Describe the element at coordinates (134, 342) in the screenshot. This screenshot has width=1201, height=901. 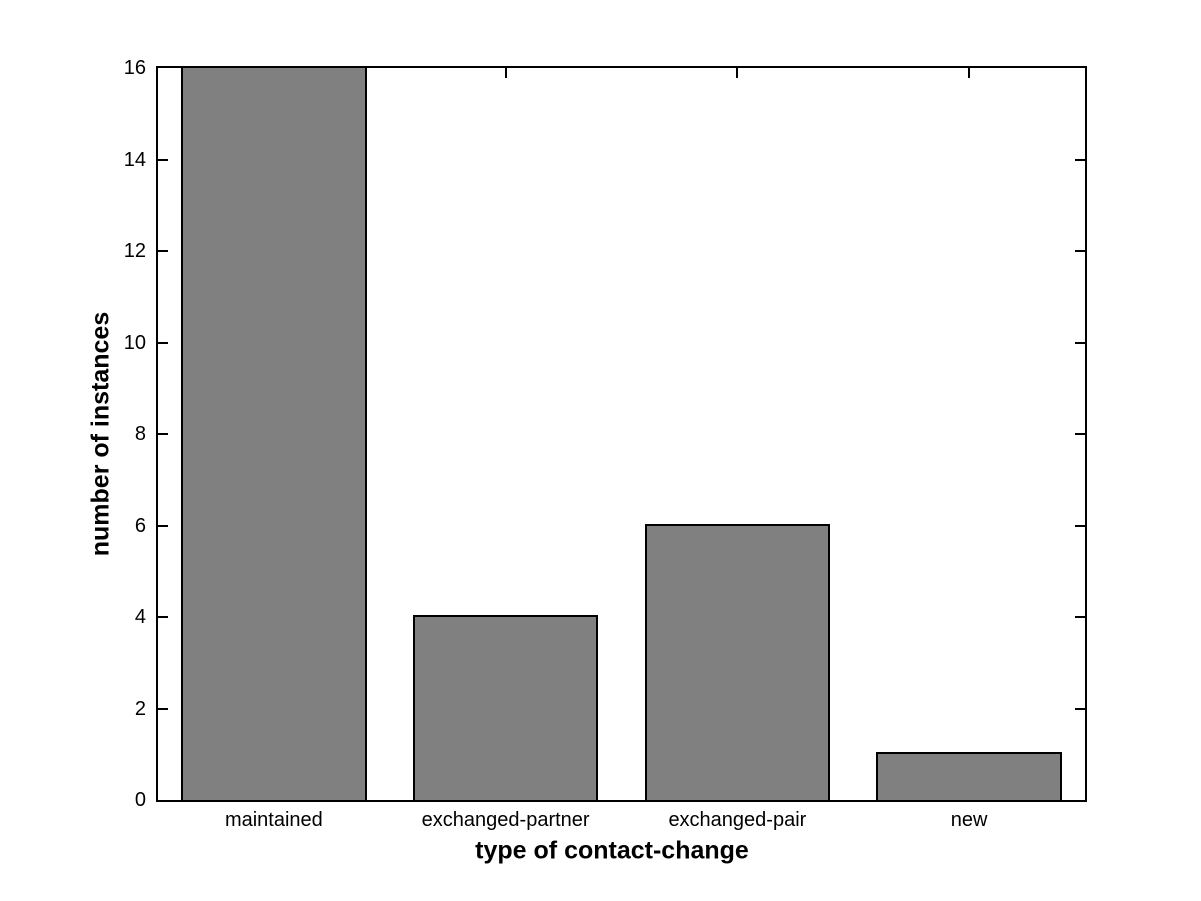
I see `y-tick-label: 10` at that location.